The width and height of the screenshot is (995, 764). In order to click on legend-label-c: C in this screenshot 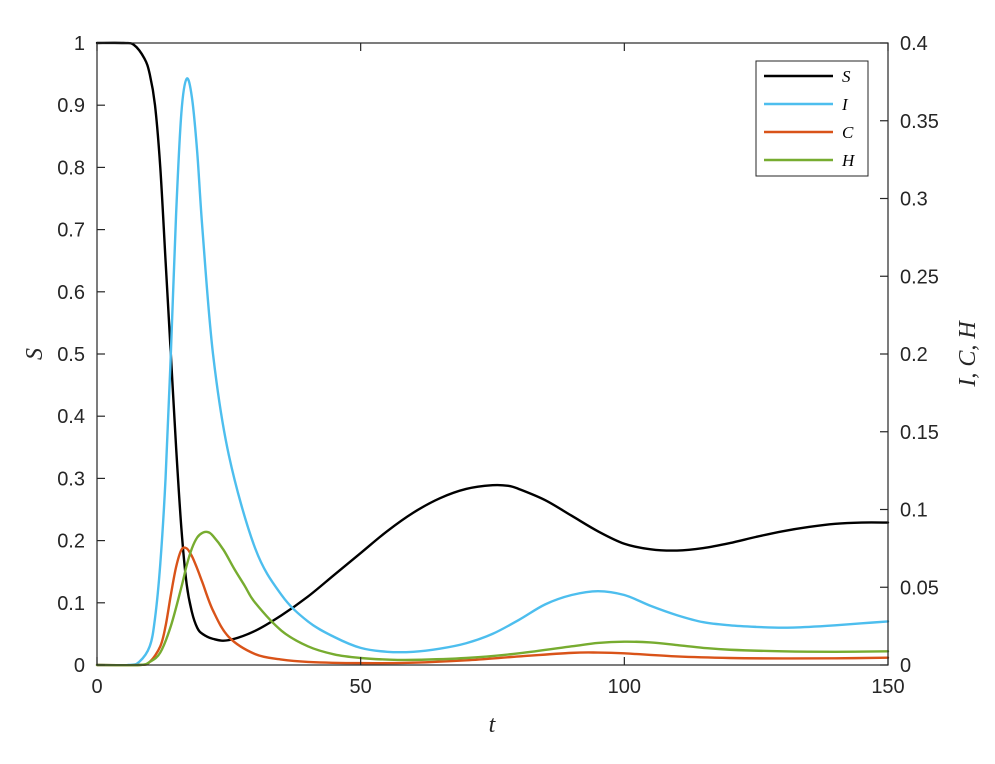, I will do `click(848, 132)`.